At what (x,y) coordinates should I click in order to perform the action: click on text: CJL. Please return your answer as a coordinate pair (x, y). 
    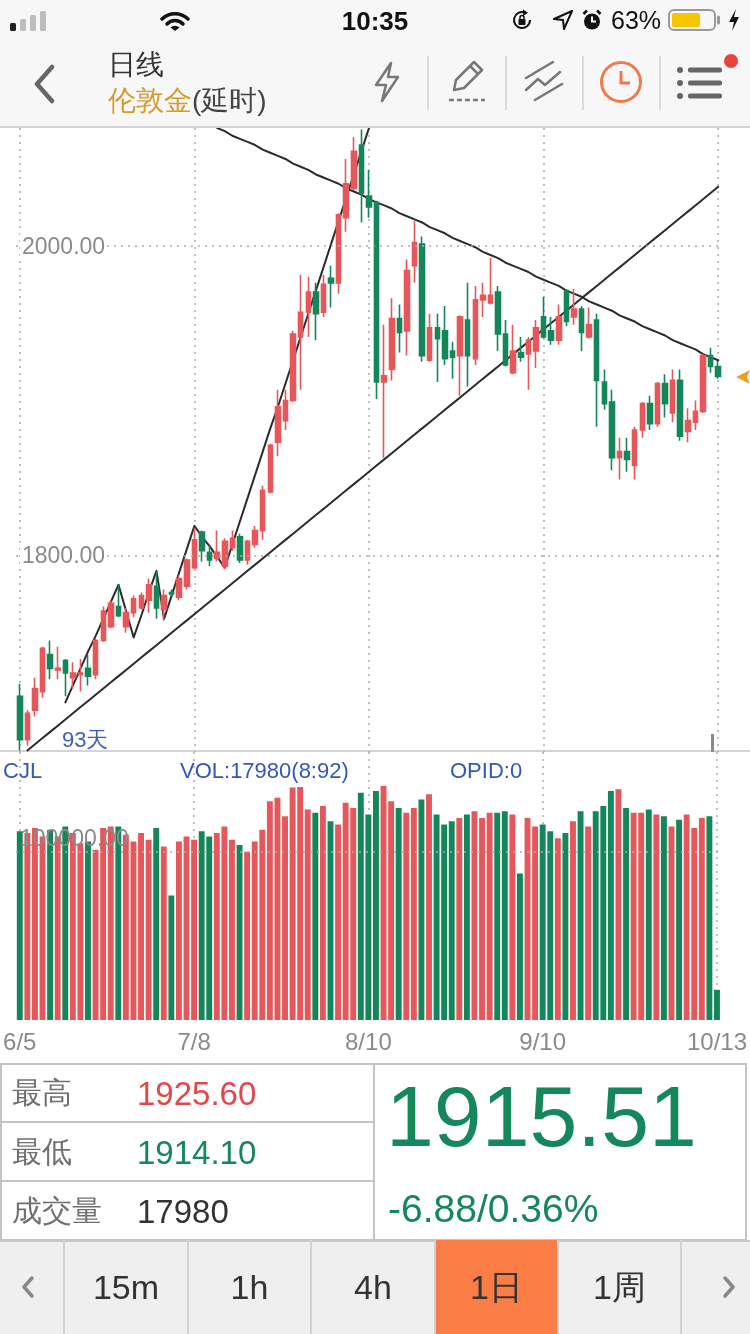
    Looking at the image, I should click on (23, 770).